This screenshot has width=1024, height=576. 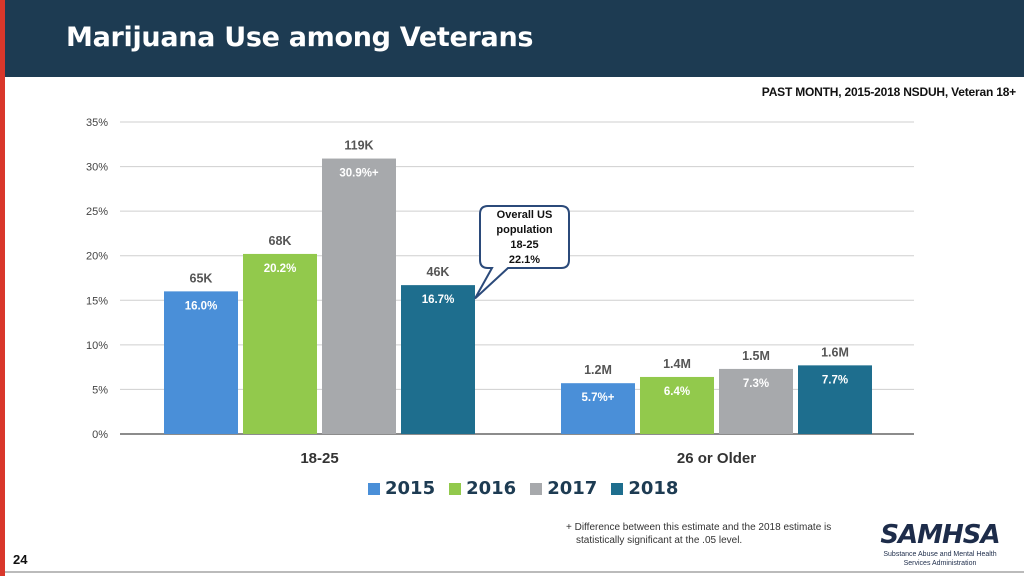 What do you see at coordinates (653, 488) in the screenshot?
I see `legend-label-2018: 2018` at bounding box center [653, 488].